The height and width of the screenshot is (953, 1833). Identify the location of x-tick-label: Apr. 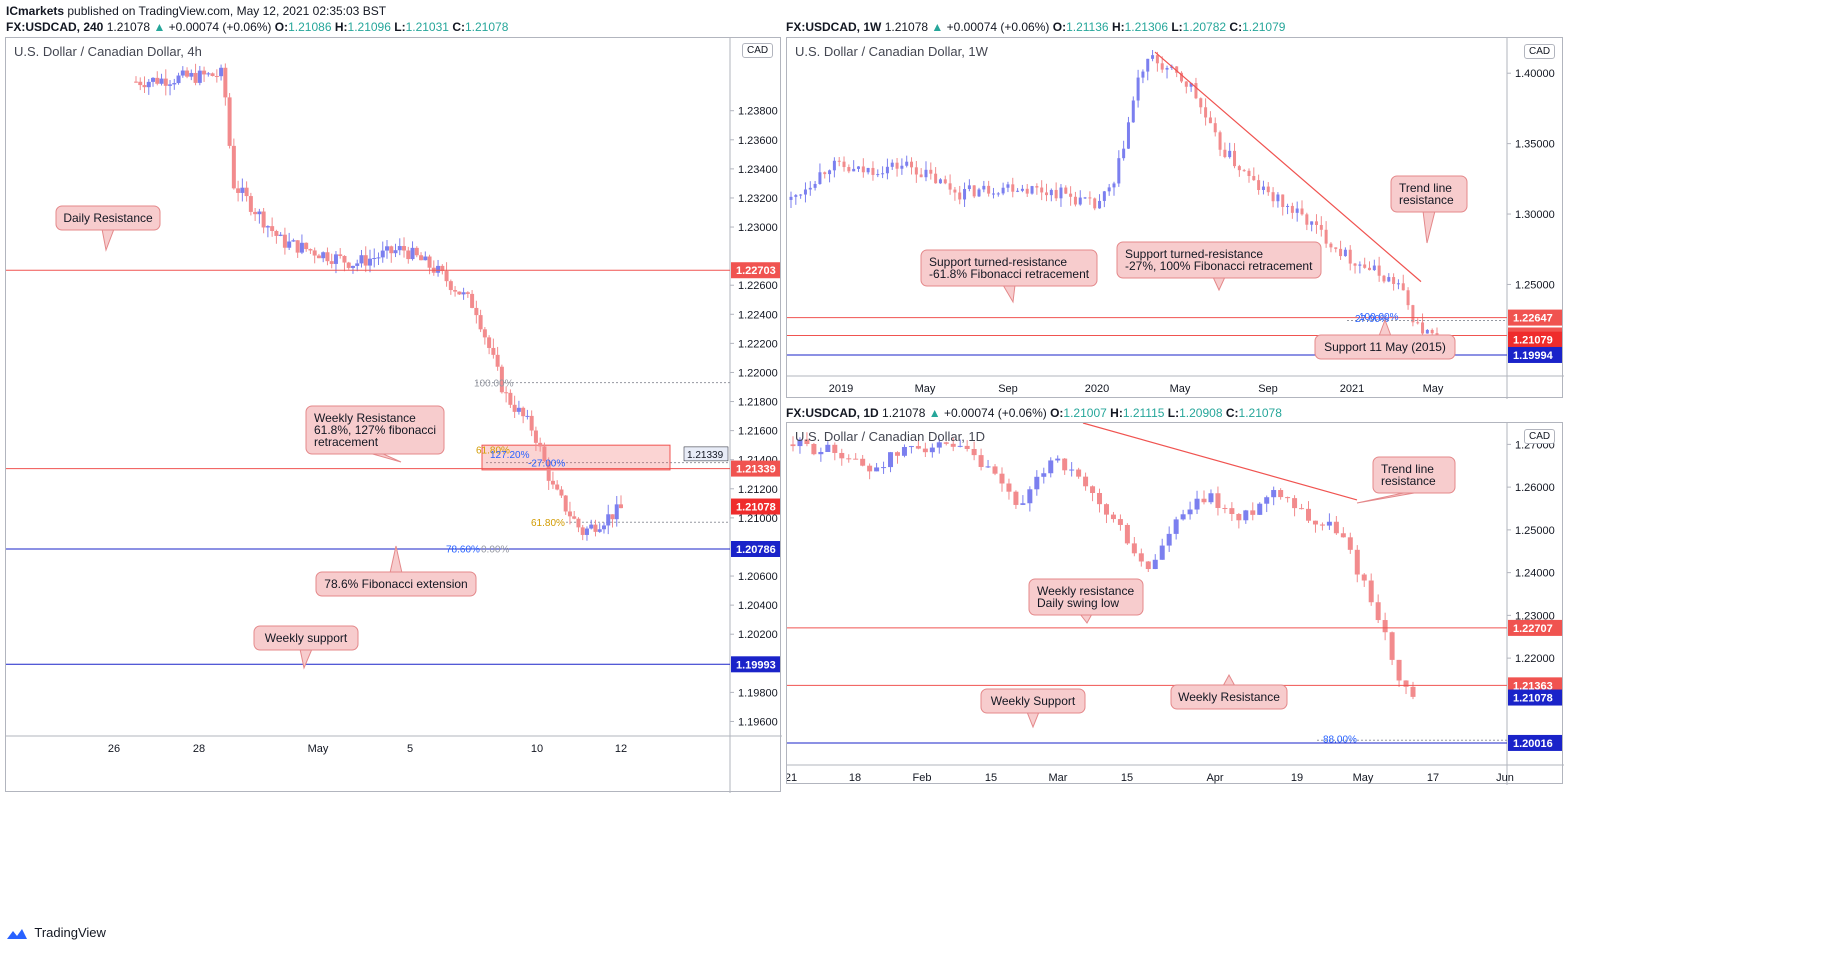
(1214, 778).